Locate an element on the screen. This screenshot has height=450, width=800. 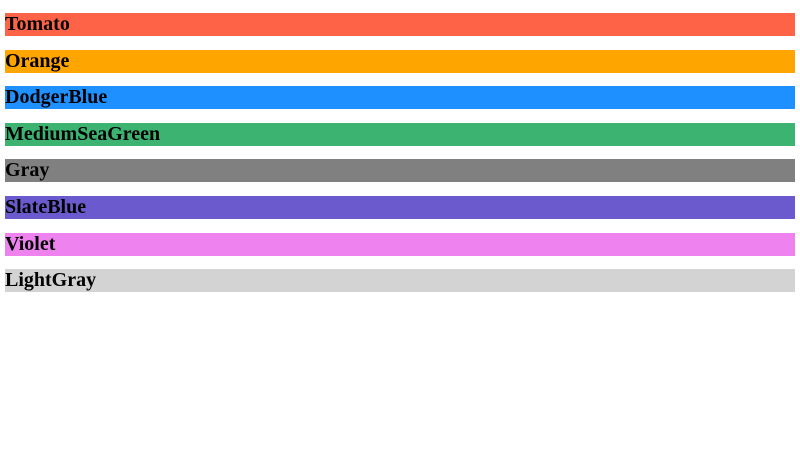
heading-dodgerblue: DodgerBlue is located at coordinates (400, 98).